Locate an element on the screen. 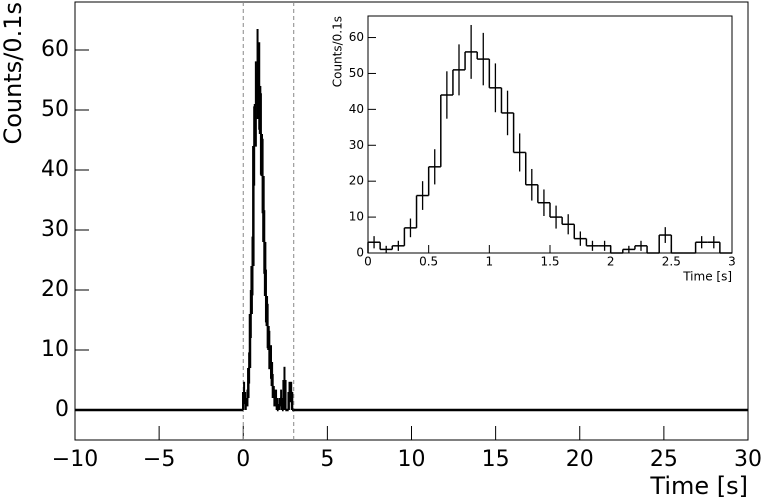 The image size is (762, 500). x-tick-label: 20 is located at coordinates (580, 459).